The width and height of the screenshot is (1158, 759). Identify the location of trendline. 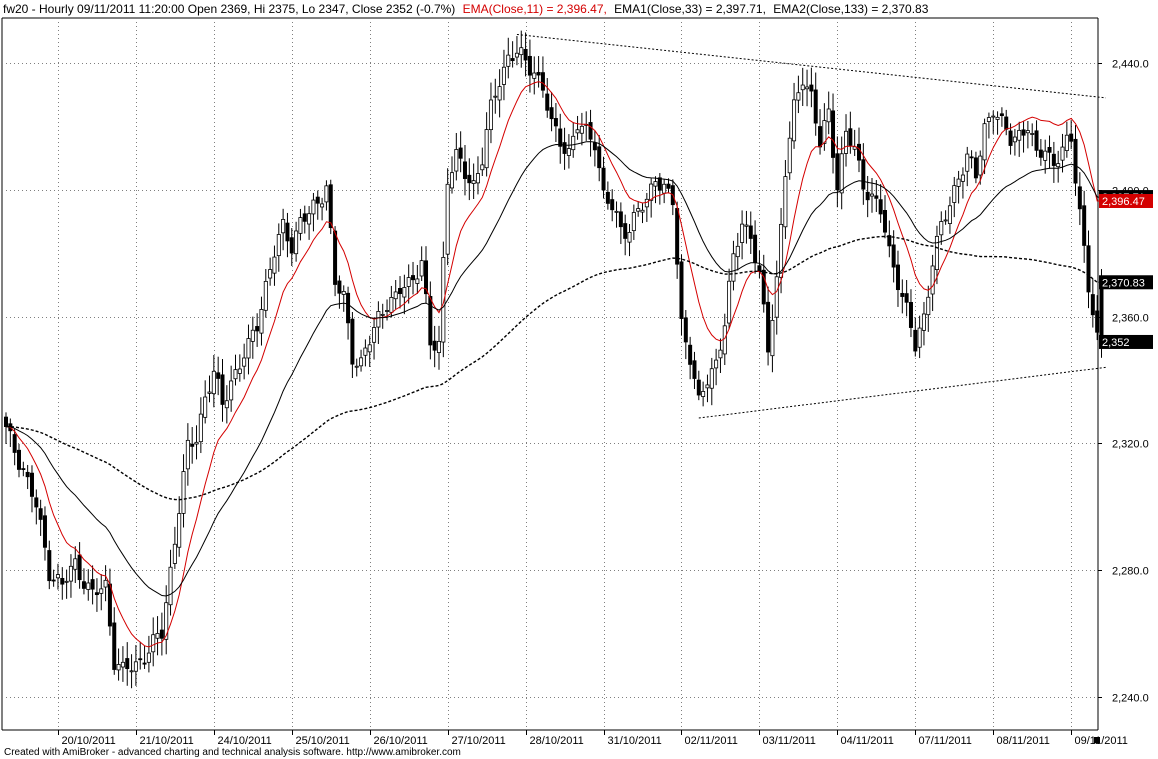
(902, 392).